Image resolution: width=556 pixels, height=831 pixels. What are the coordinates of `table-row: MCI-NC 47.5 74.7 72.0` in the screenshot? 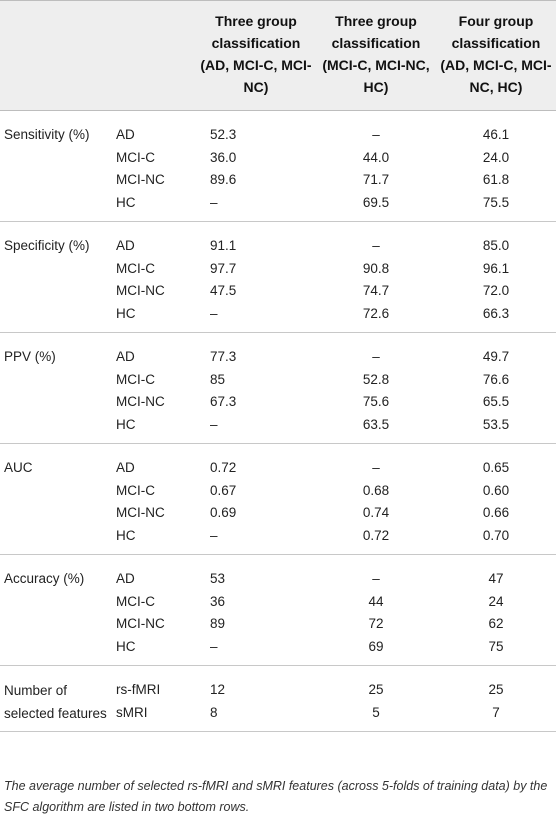 It's located at (278, 291).